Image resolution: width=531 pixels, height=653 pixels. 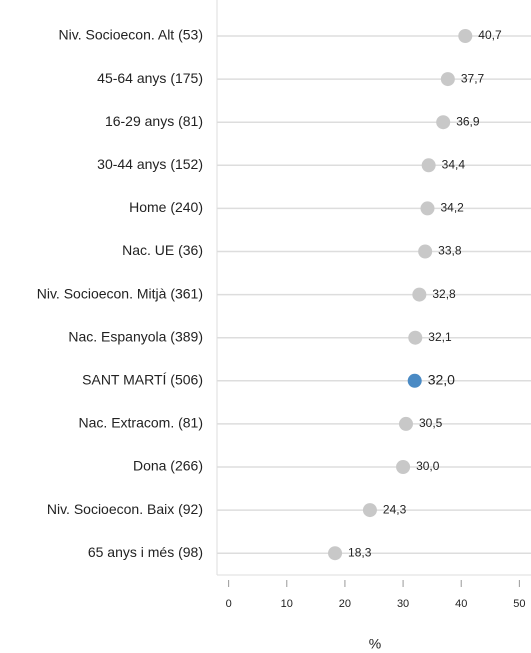 I want to click on data-label: 30,0, so click(x=428, y=466).